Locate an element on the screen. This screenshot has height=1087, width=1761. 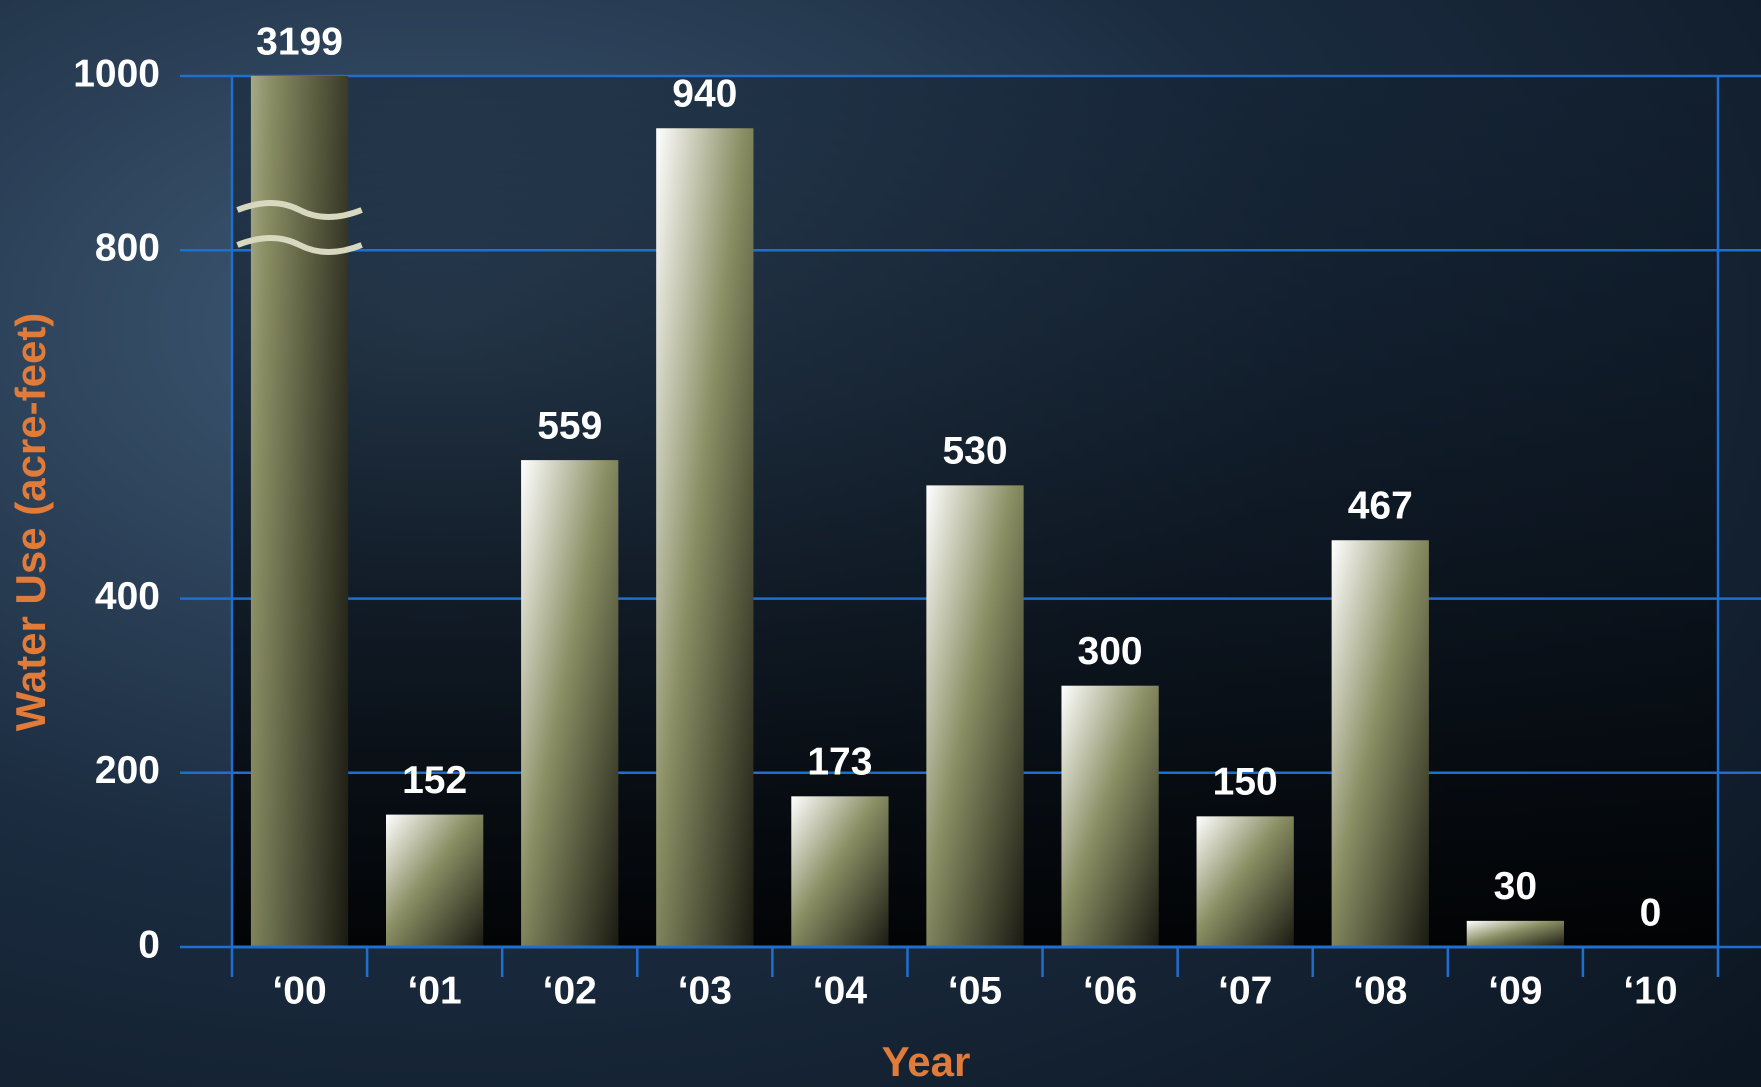
y-tick-label: 200 is located at coordinates (127, 770).